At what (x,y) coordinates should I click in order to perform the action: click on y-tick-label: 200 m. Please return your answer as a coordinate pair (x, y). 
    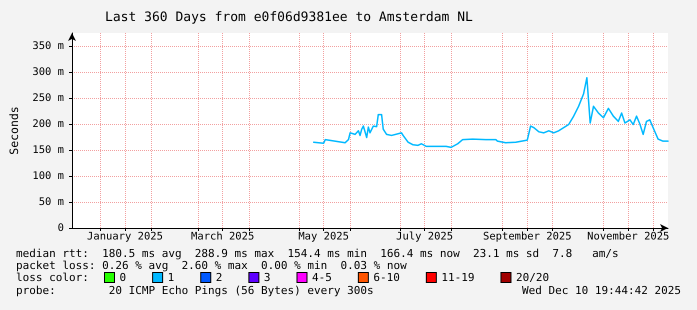
    Looking at the image, I should click on (48, 124).